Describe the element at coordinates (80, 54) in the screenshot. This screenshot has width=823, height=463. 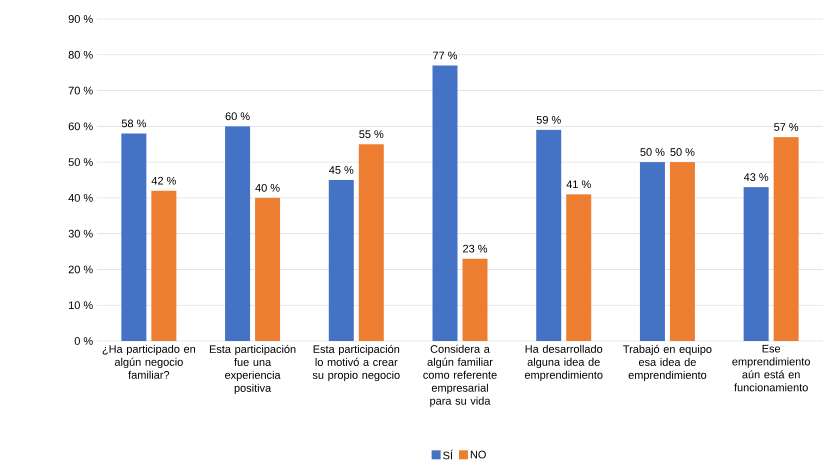
I see `y-tick-label: 80 %` at that location.